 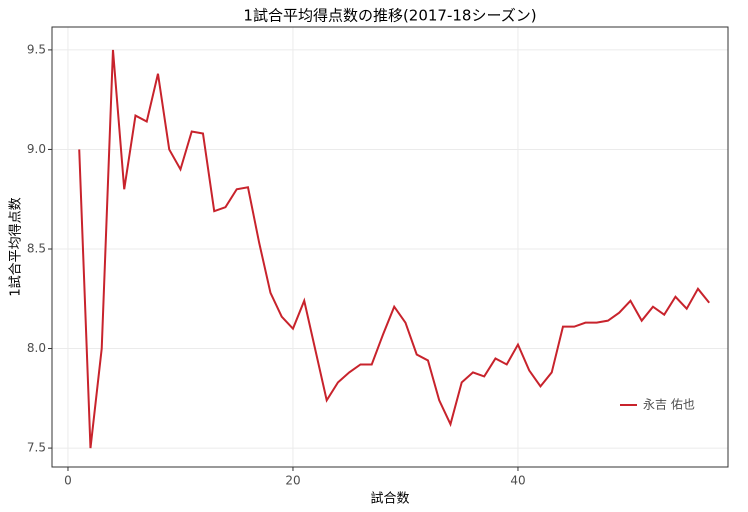 What do you see at coordinates (36, 348) in the screenshot?
I see `y-tick-label: 8.0` at bounding box center [36, 348].